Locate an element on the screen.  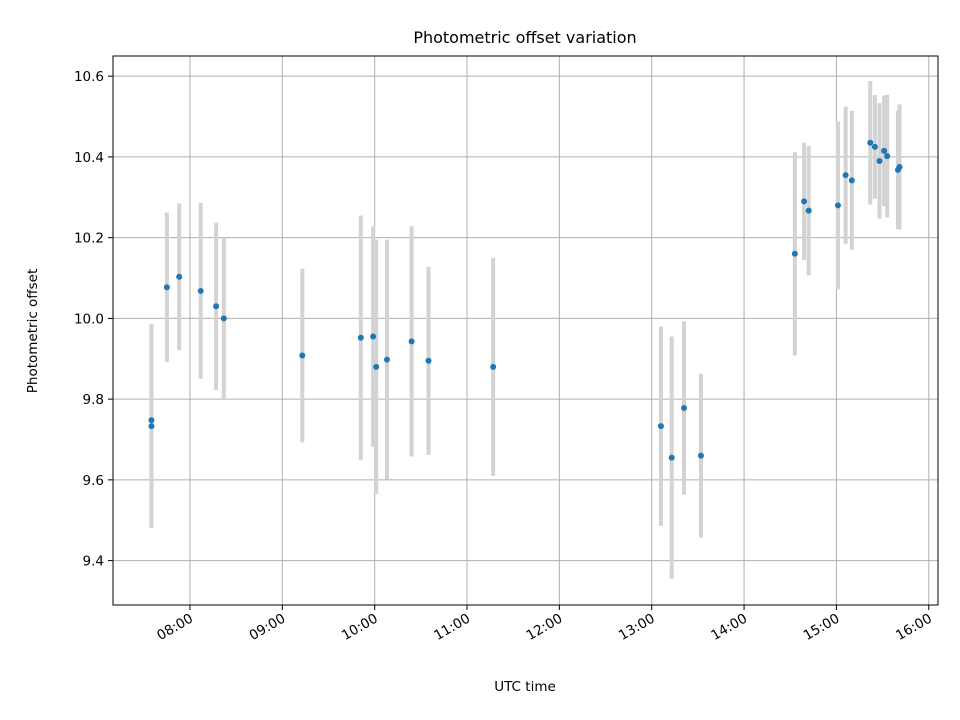
x-tick-label: 16:00 is located at coordinates (914, 627).